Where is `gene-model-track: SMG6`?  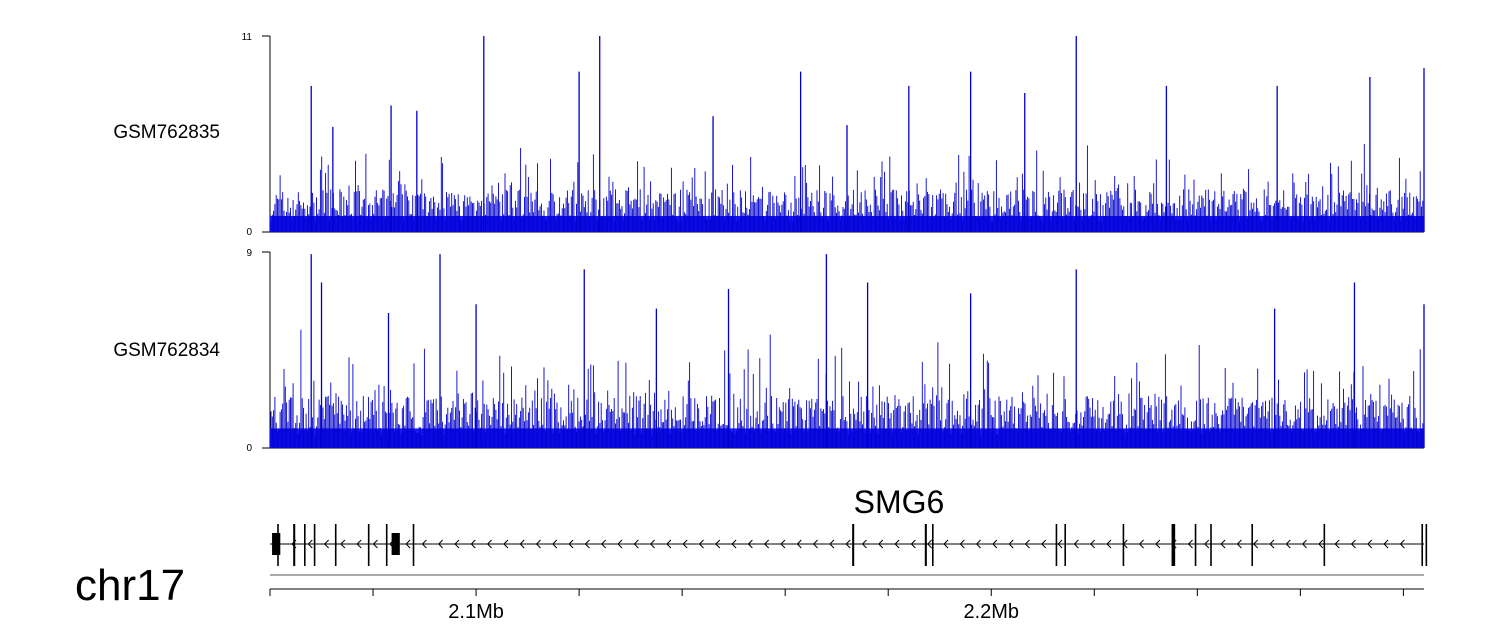 gene-model-track: SMG6 is located at coordinates (849, 525).